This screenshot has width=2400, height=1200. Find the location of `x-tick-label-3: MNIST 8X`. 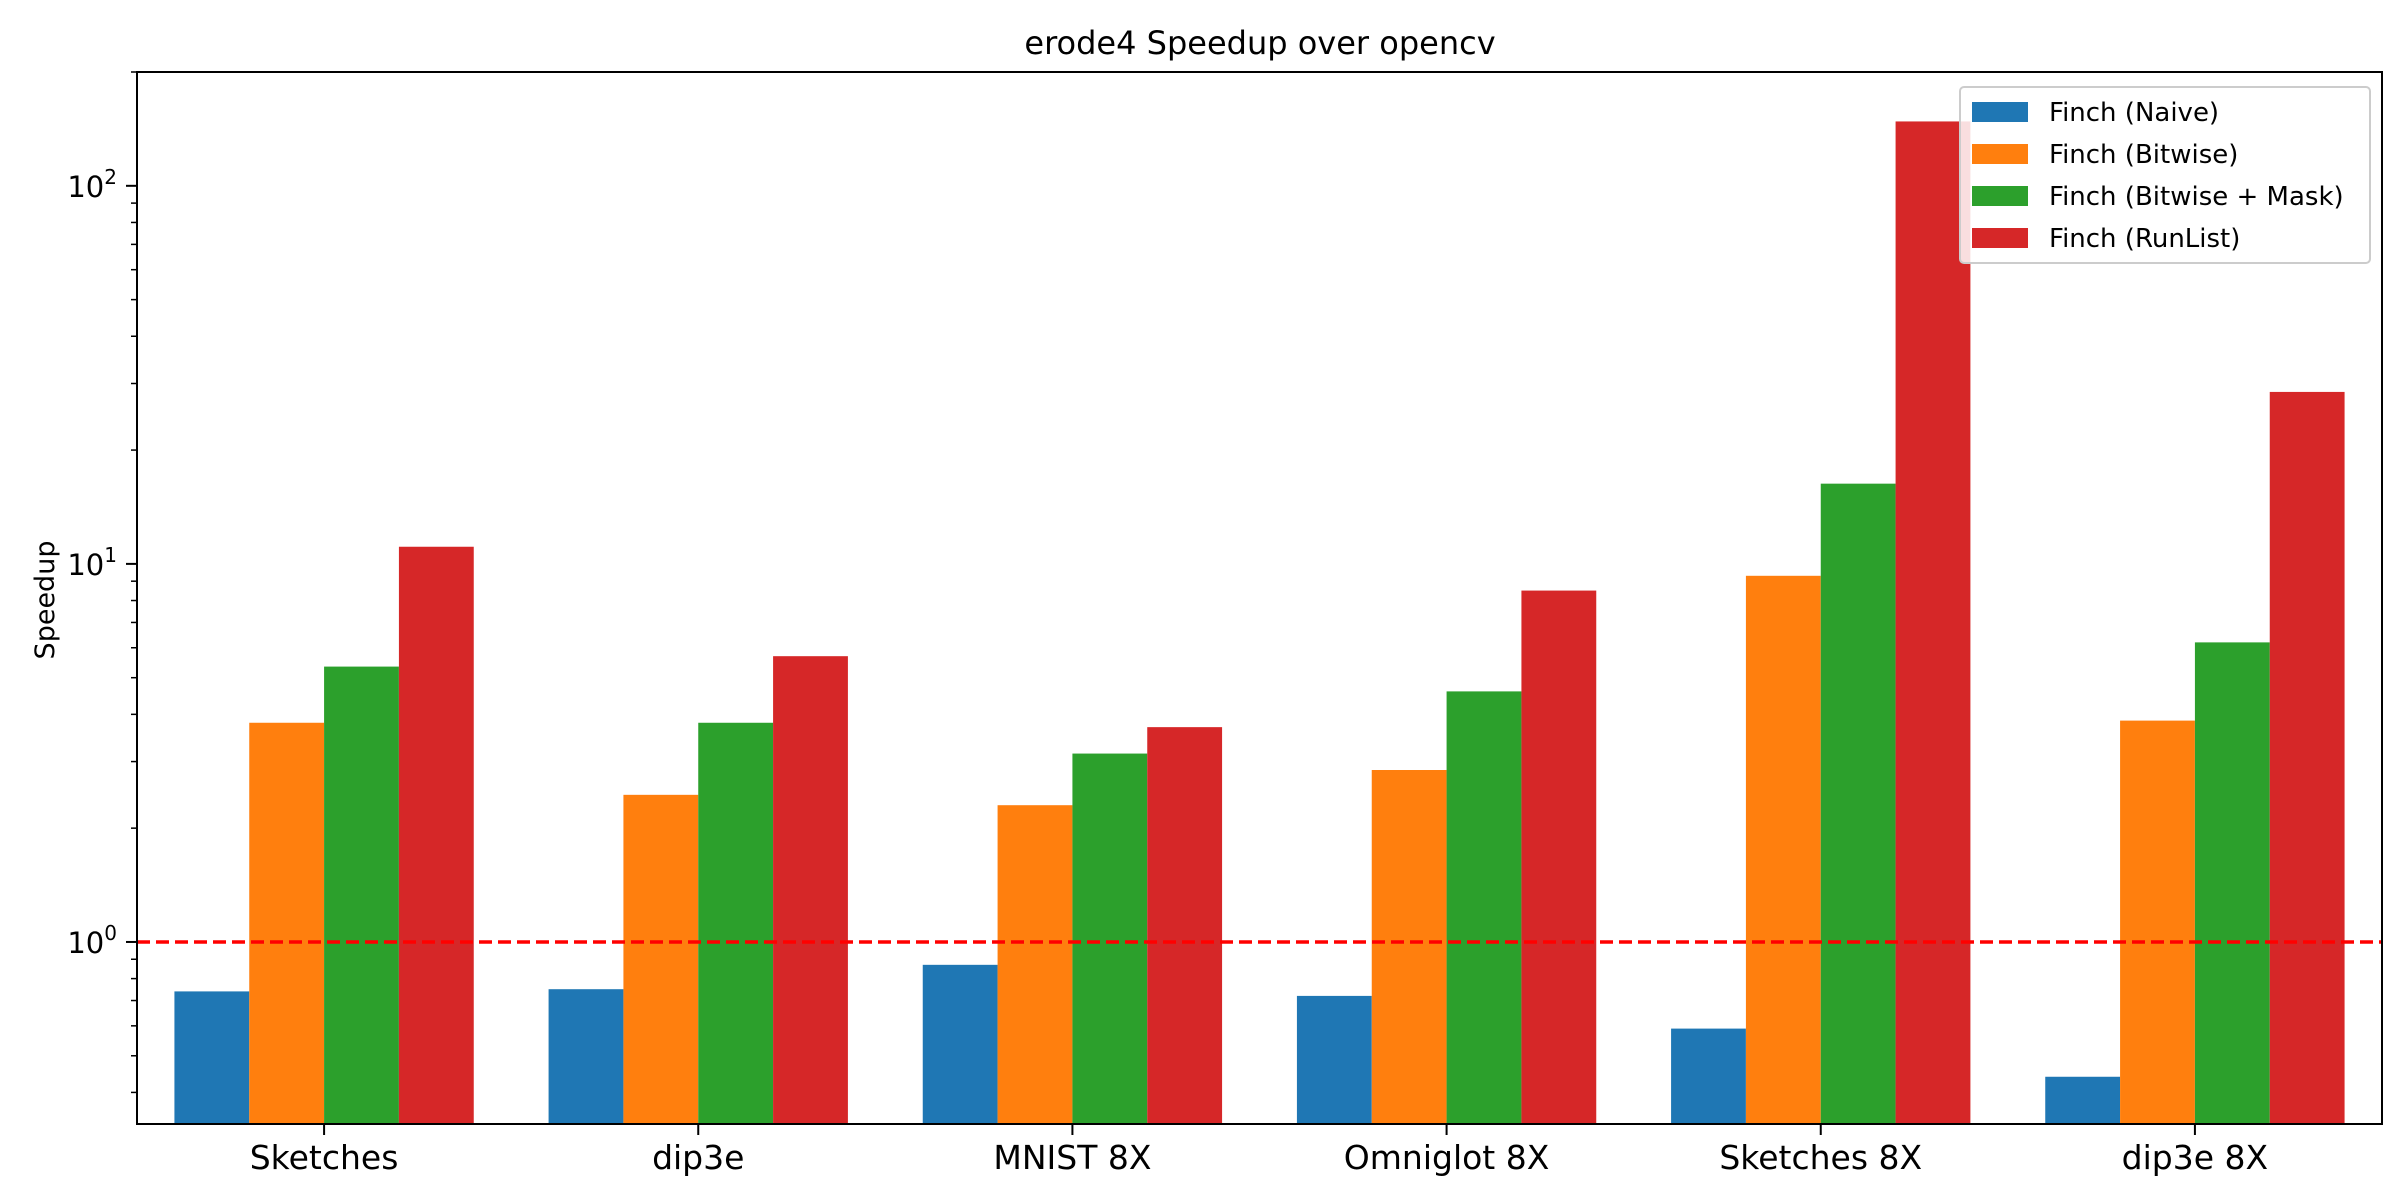

x-tick-label-3: MNIST 8X is located at coordinates (1072, 1157).